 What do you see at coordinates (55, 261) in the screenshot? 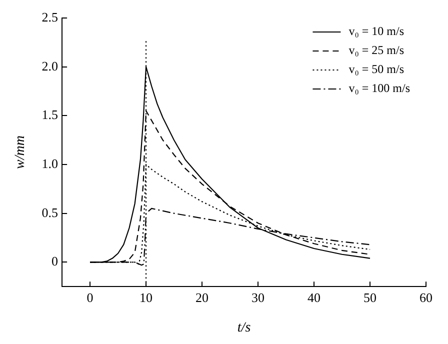
I see `y-tick-label: 0` at bounding box center [55, 261].